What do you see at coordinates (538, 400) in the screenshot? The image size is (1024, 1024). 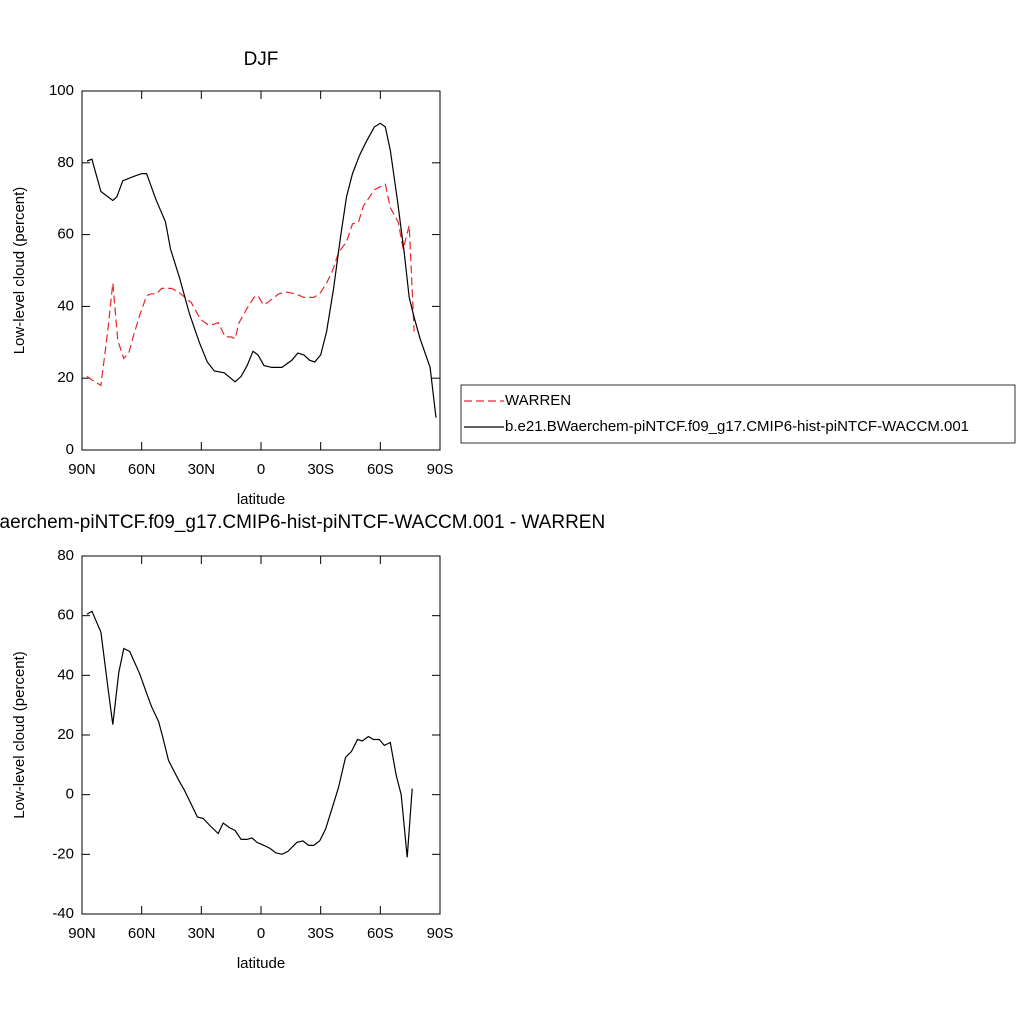 I see `legend-label: WARREN` at bounding box center [538, 400].